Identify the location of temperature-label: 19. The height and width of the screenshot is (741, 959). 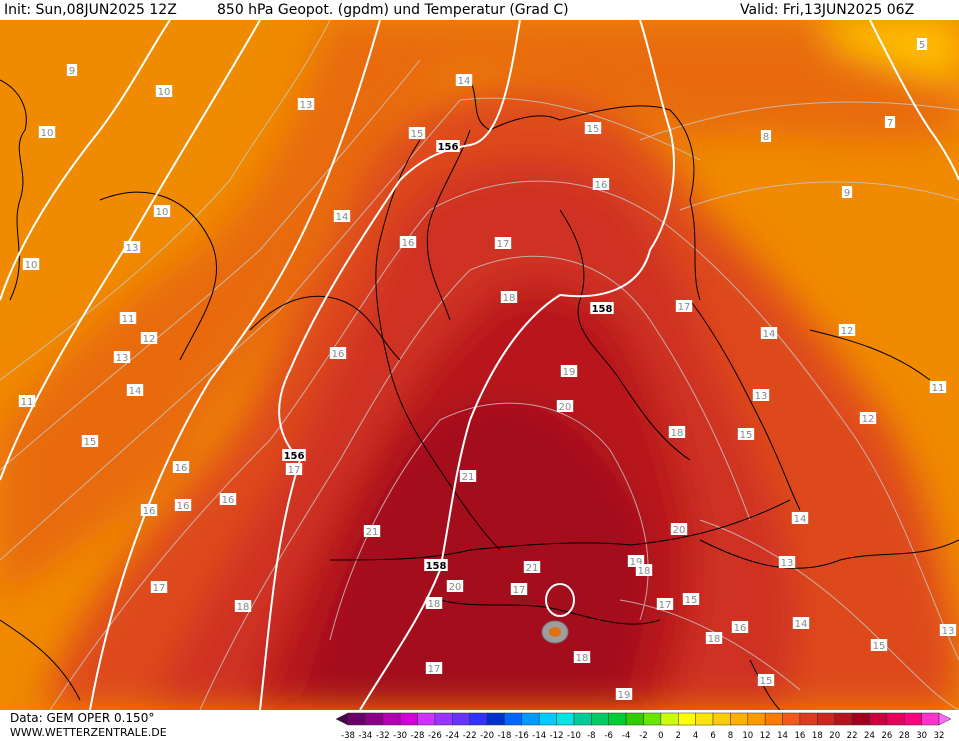
(636, 562).